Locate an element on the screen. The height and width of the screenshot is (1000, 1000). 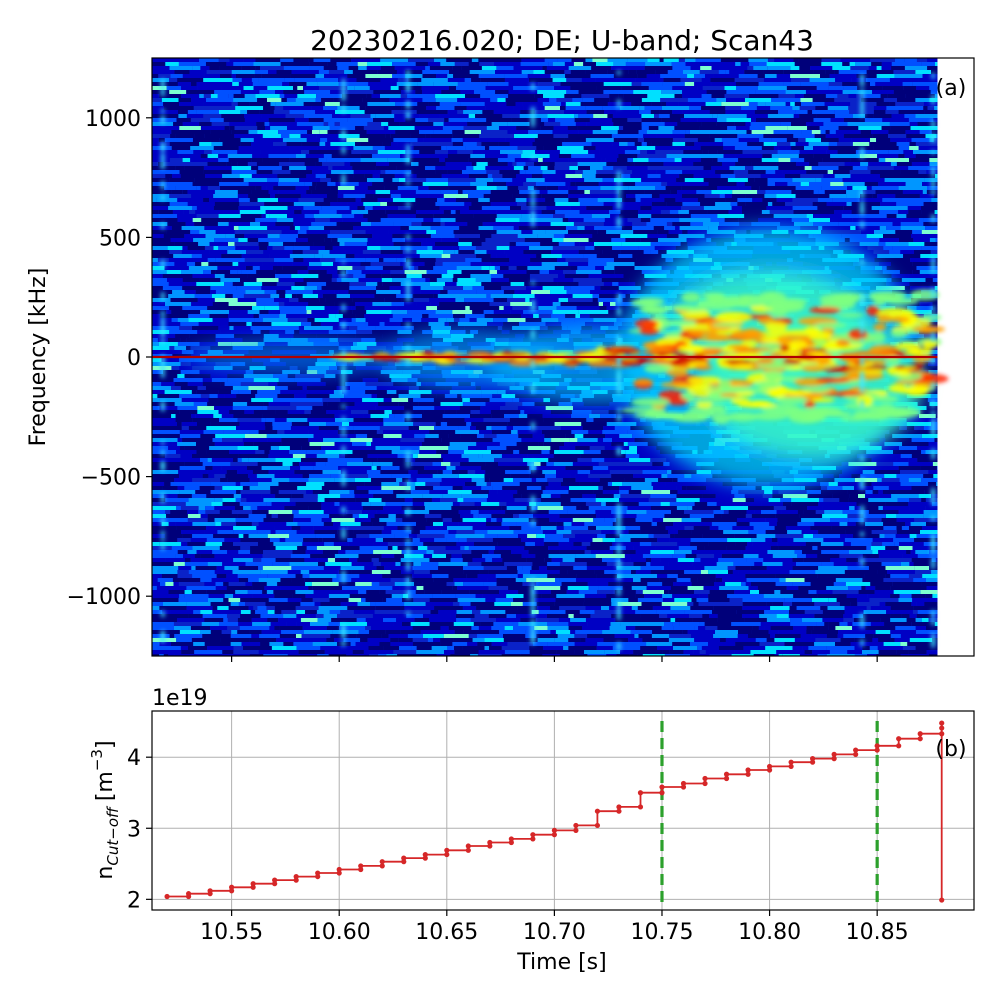
spectrogram-title: 20230216.020; DE; U-band; Scan43 is located at coordinates (562, 40).